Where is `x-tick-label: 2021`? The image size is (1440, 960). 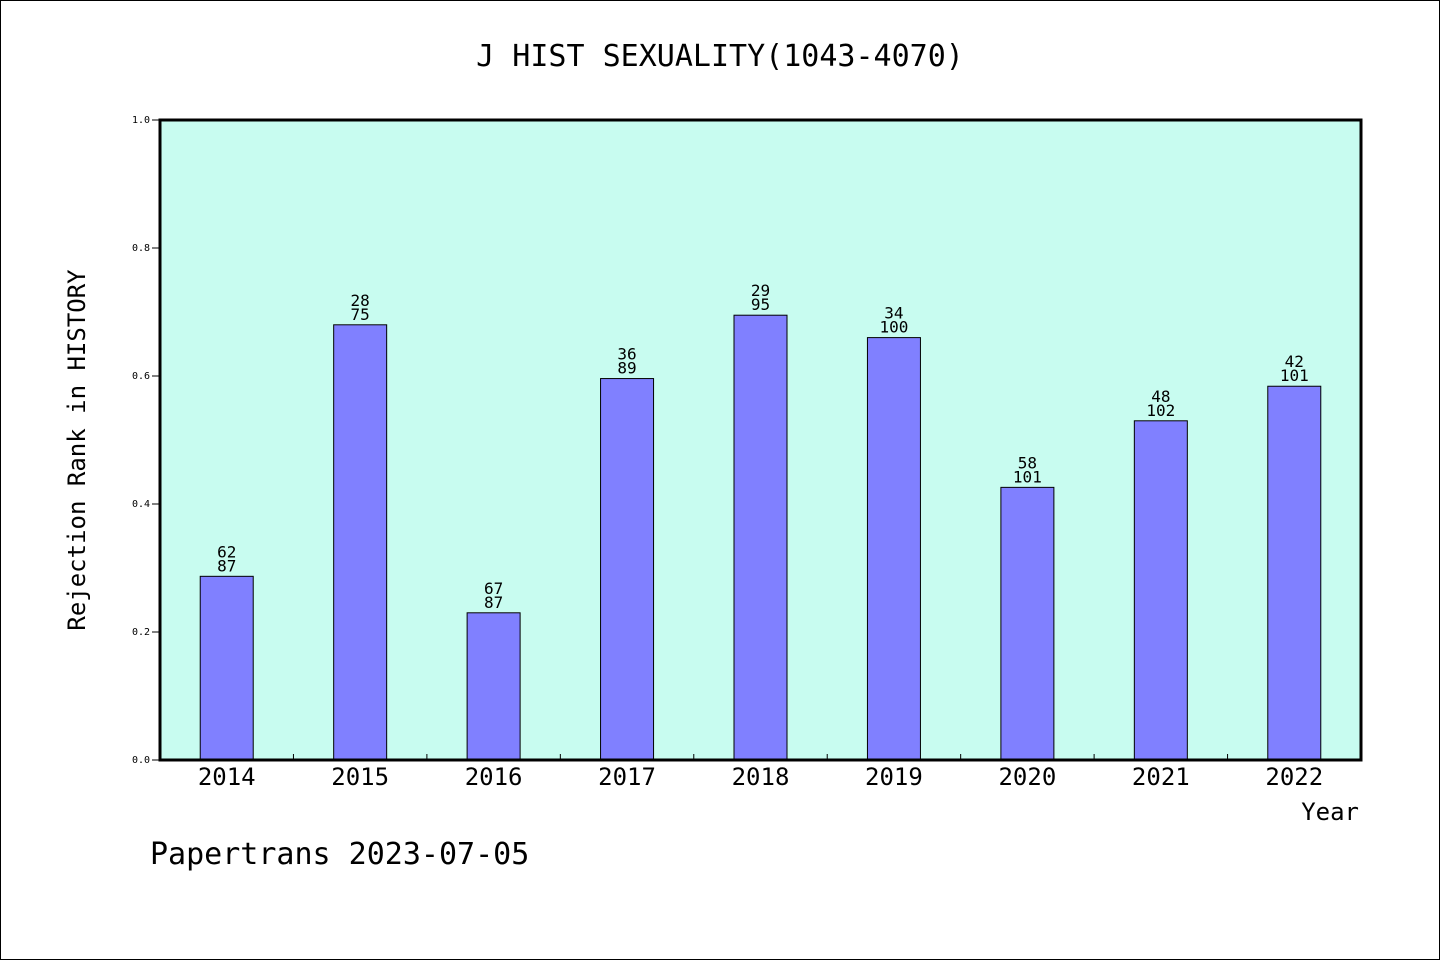
x-tick-label: 2021 is located at coordinates (1161, 777).